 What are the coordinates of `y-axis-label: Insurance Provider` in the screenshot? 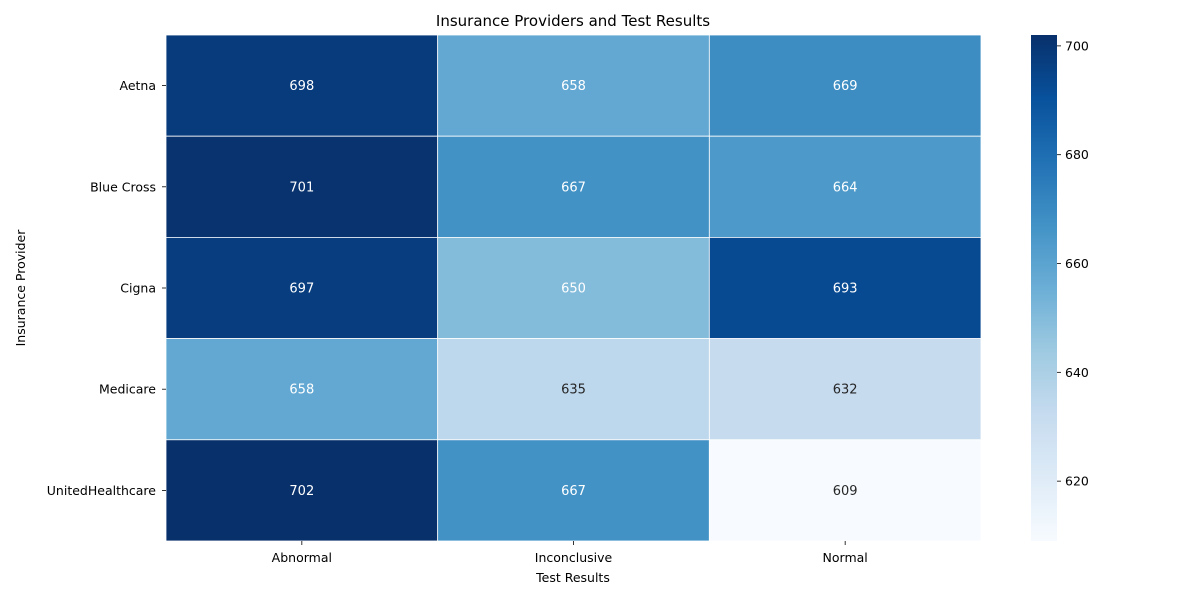 It's located at (20, 288).